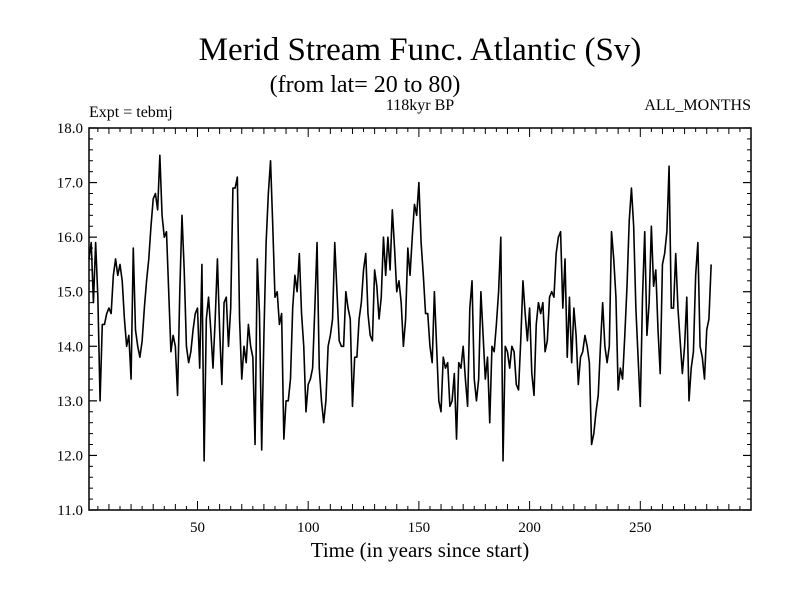 This screenshot has width=800, height=600. Describe the element at coordinates (697, 105) in the screenshot. I see `months-label: ALL_MONTHS` at that location.